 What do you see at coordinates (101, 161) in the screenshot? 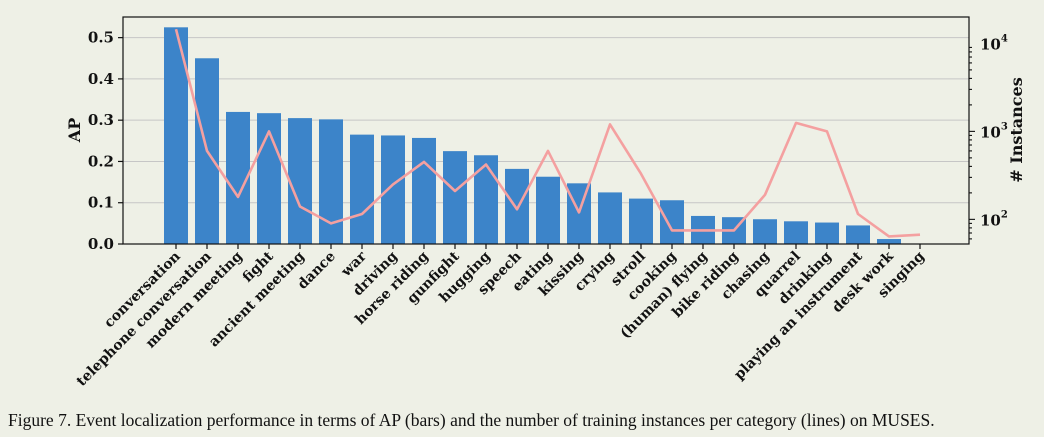
I see `y-tick-label: 0.2` at bounding box center [101, 161].